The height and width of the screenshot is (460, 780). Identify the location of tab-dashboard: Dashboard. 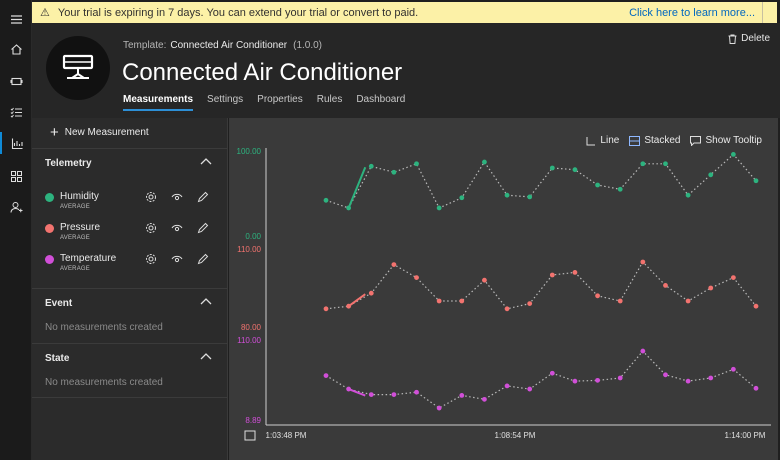
(381, 99).